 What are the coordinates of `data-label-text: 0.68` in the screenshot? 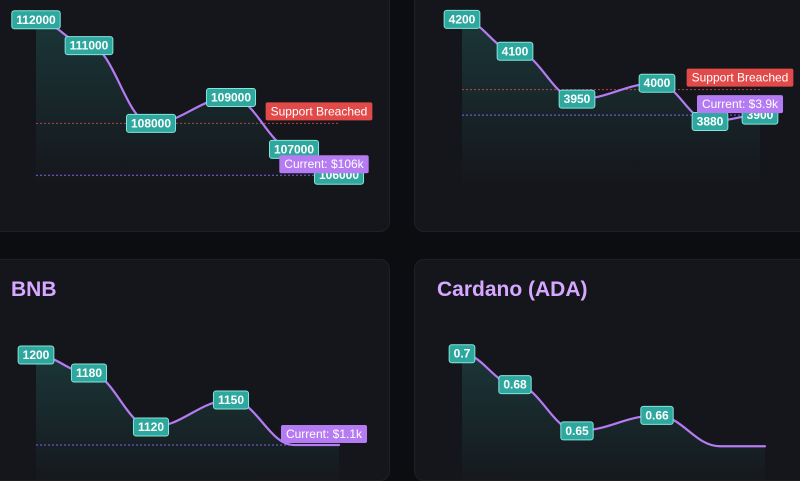 It's located at (515, 385).